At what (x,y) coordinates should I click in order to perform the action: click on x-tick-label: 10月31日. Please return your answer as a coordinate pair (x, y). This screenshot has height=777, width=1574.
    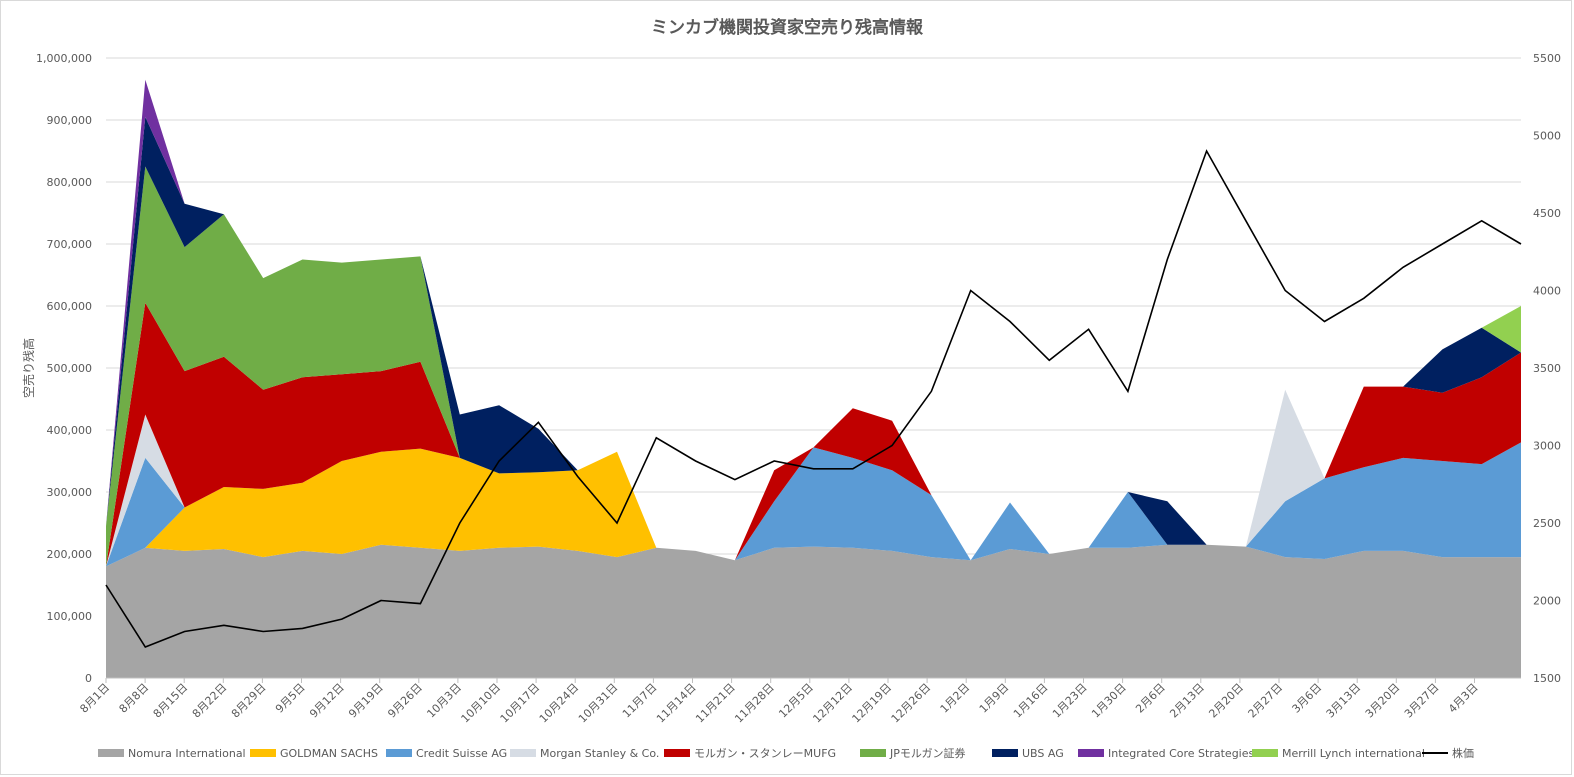
    Looking at the image, I should click on (598, 703).